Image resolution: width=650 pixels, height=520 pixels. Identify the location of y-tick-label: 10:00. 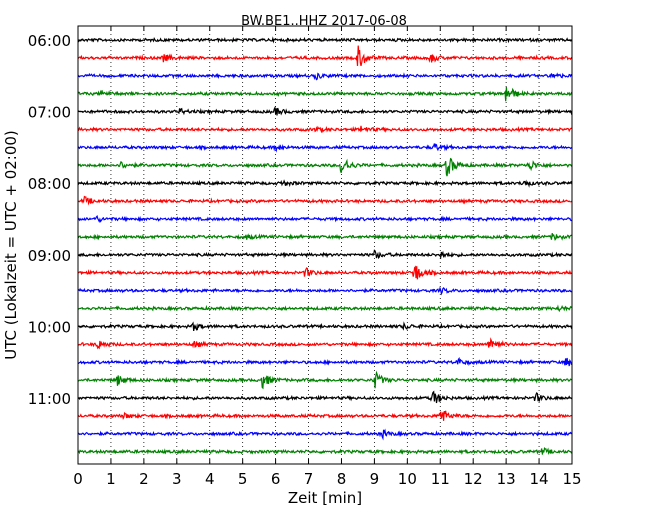
(49, 327).